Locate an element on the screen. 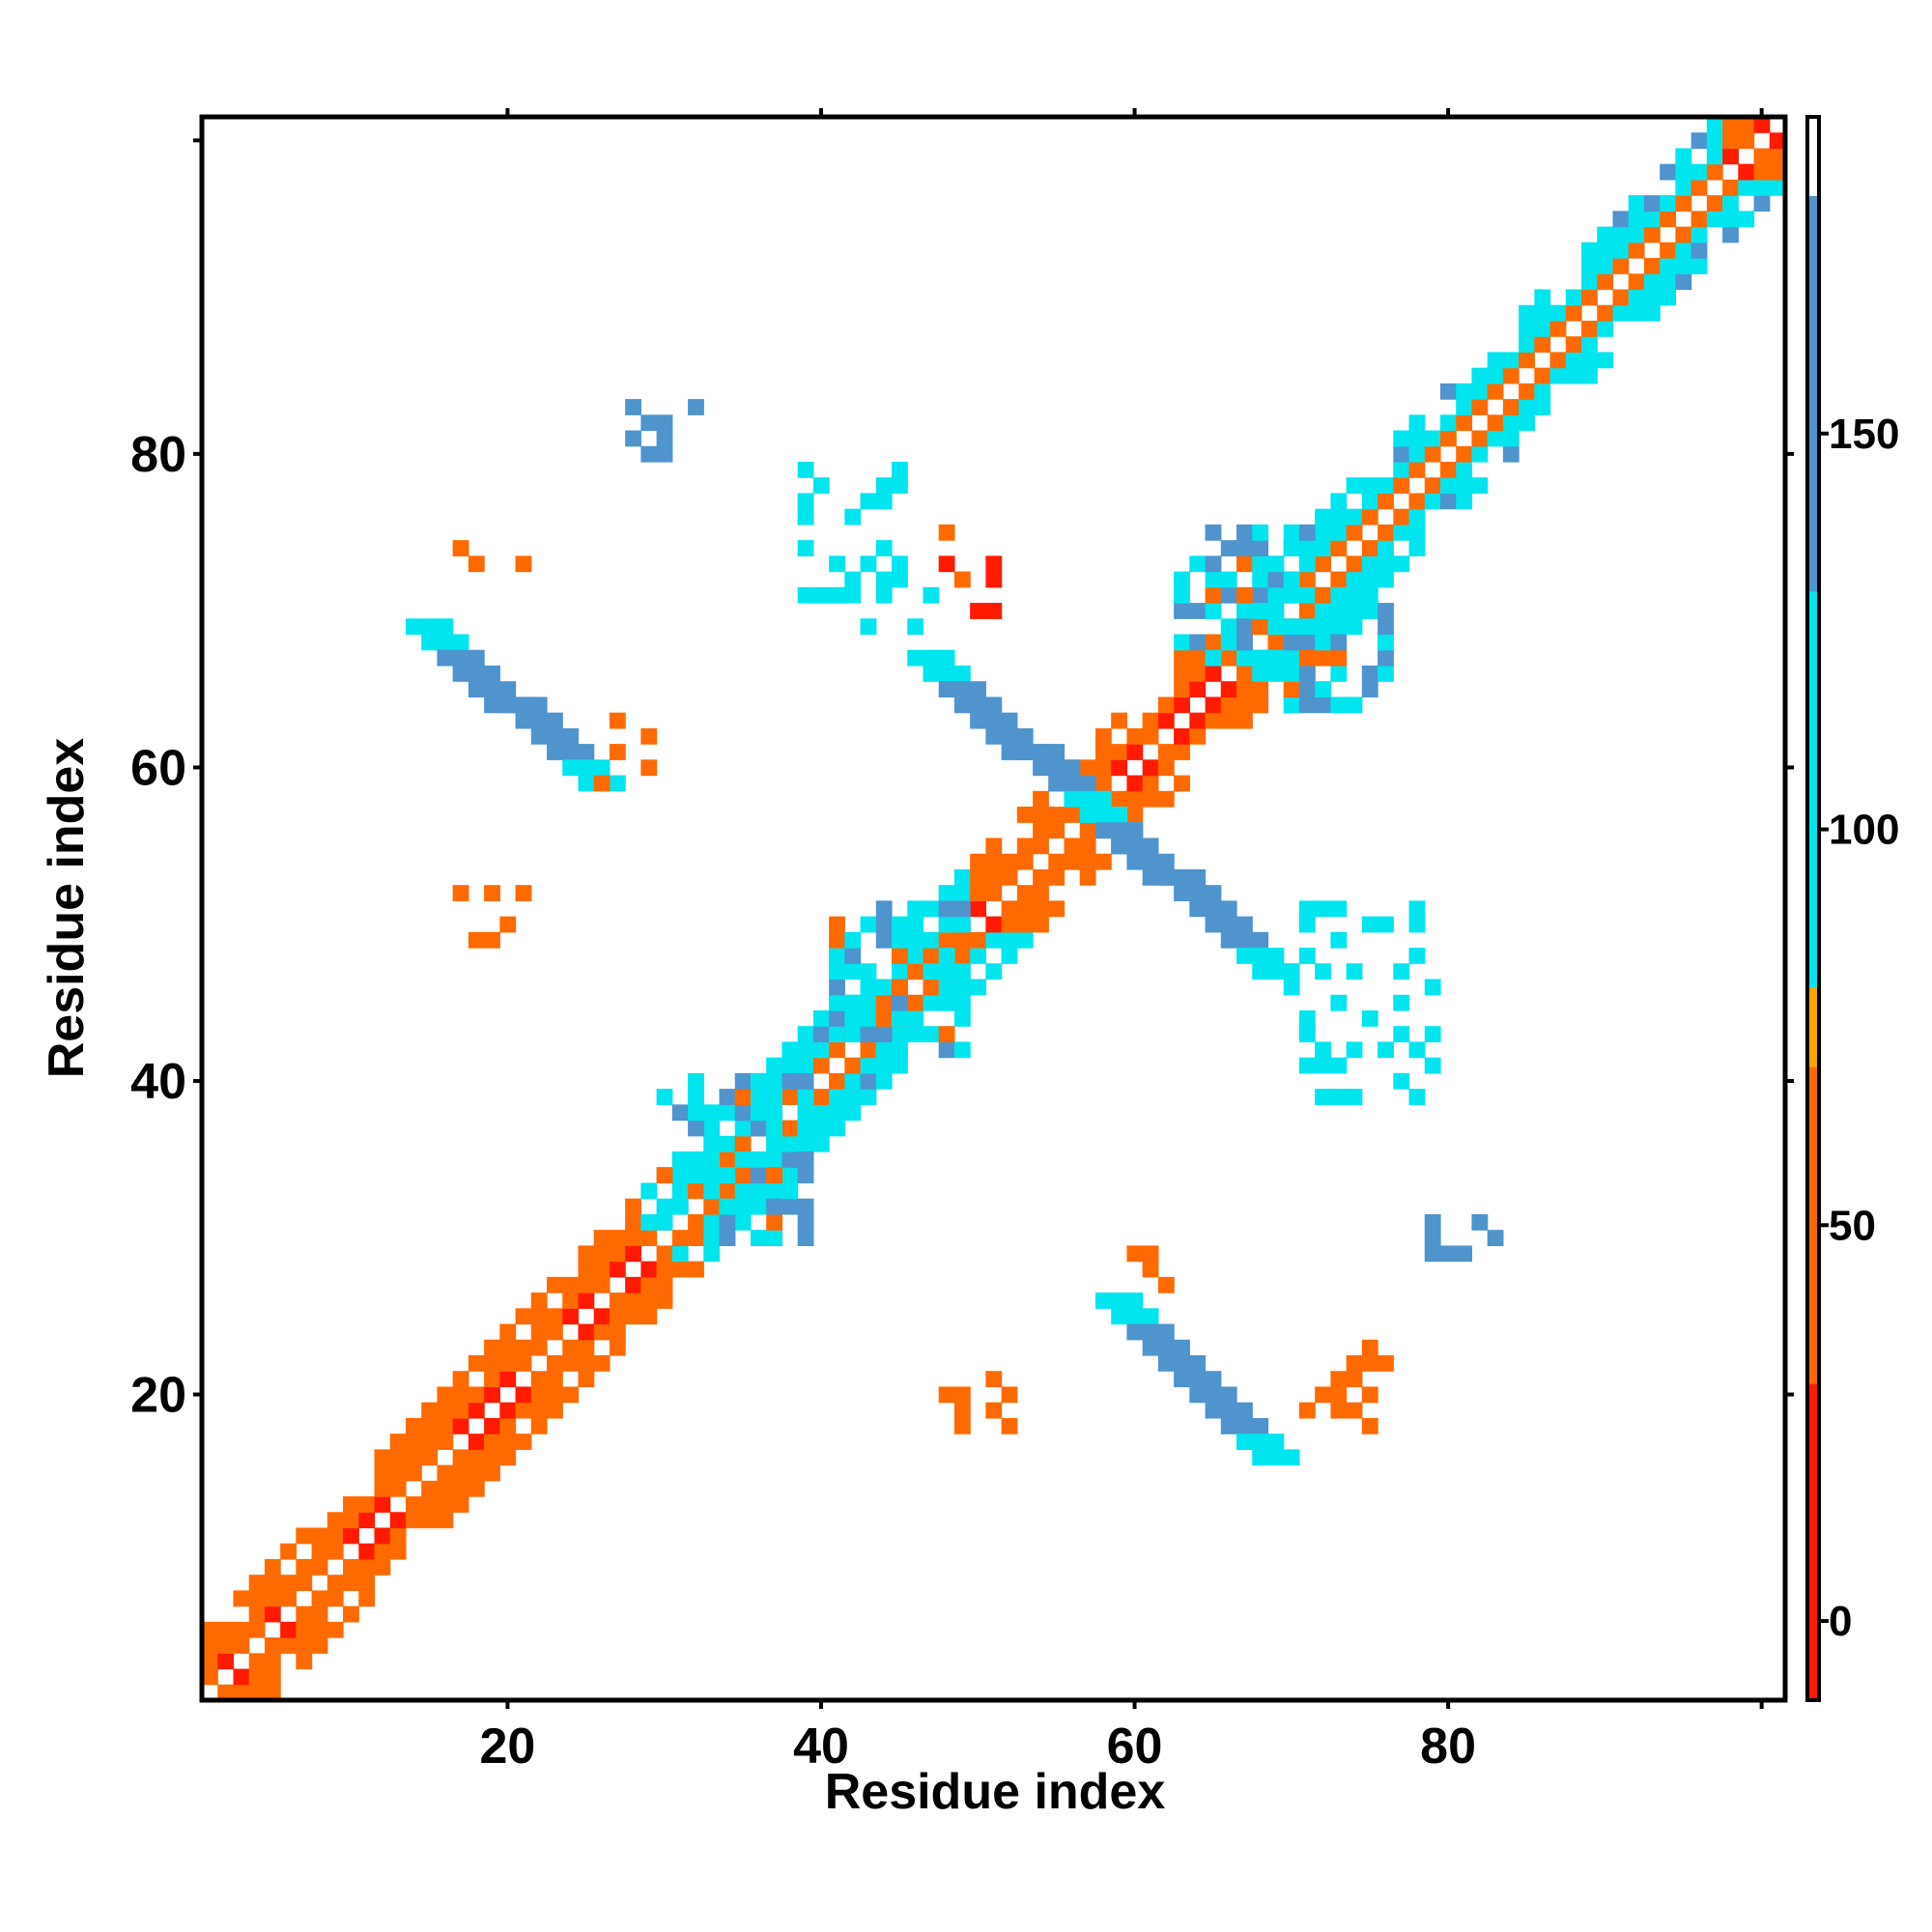 Image resolution: width=1932 pixels, height=1932 pixels. x-tick-label: 60 is located at coordinates (1135, 1747).